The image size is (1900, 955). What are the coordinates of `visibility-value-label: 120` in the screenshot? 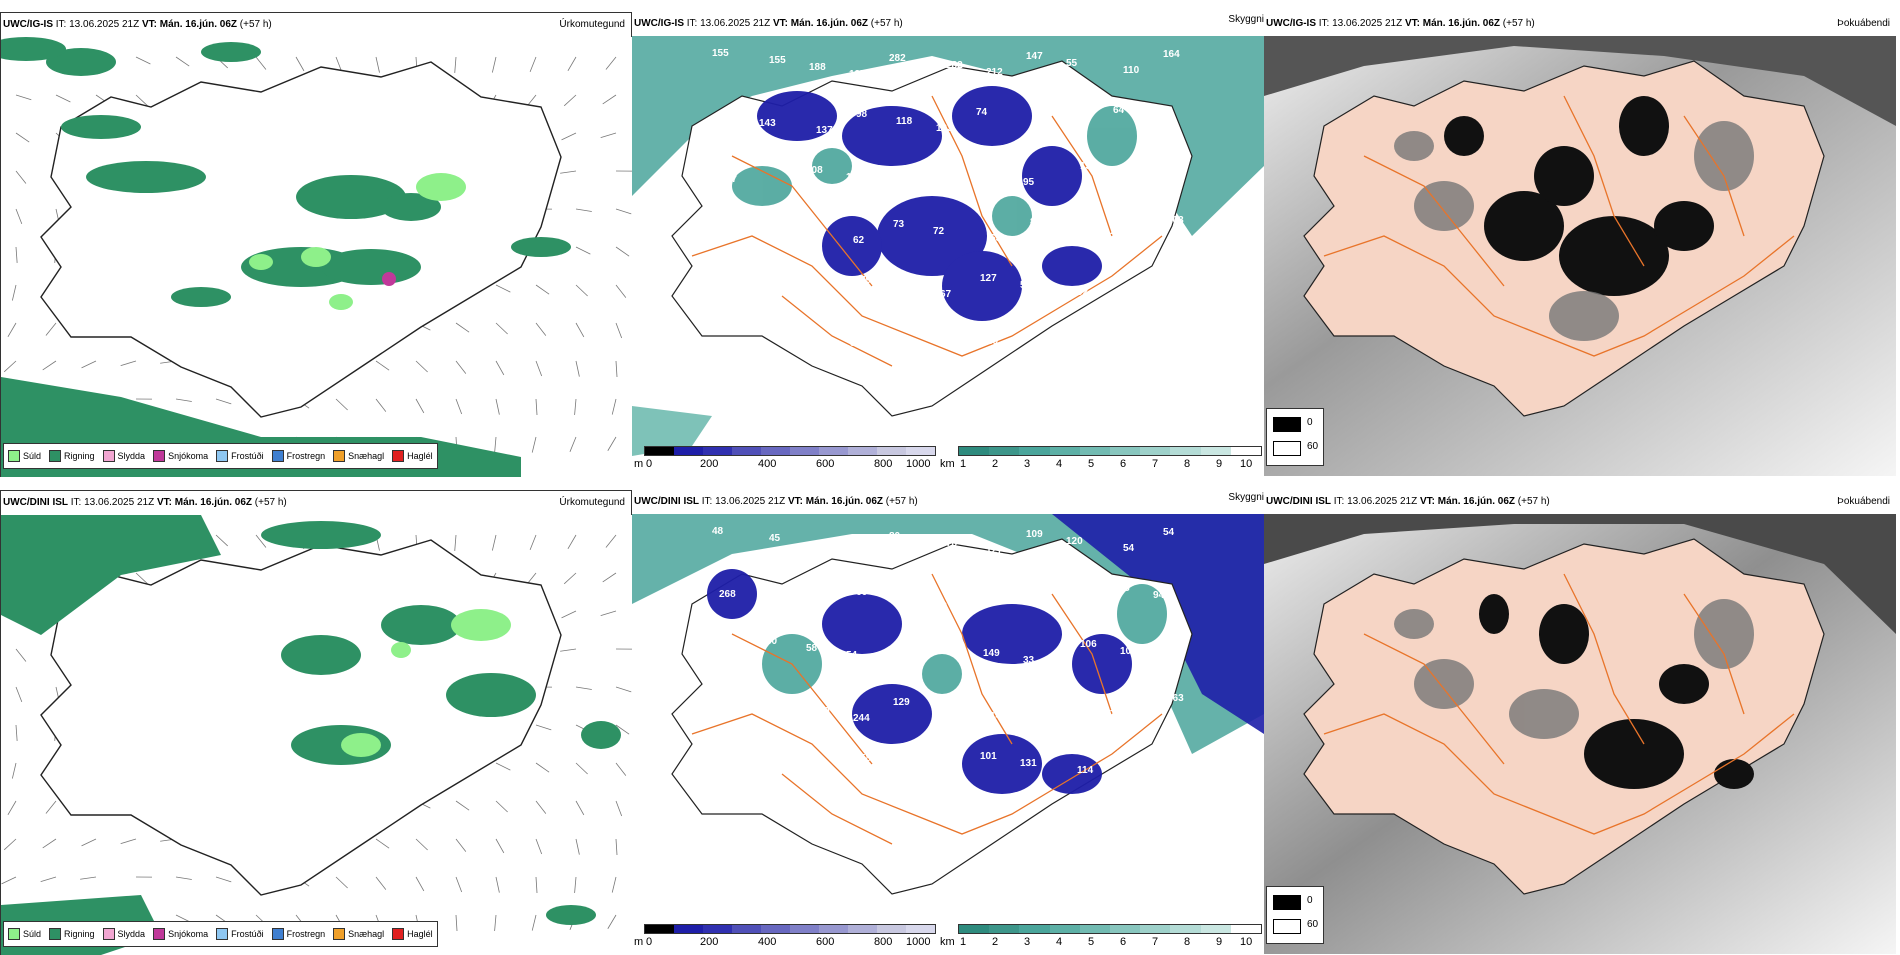 It's located at (731, 282).